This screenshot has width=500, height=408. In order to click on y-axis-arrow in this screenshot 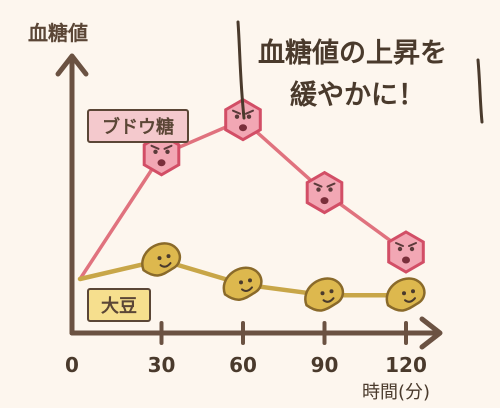, I will do `click(72, 65)`.